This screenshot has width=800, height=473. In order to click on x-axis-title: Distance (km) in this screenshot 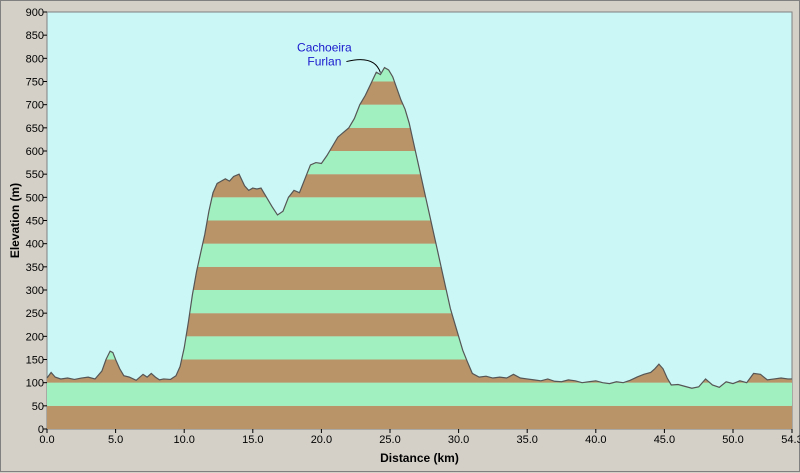, I will do `click(419, 458)`.